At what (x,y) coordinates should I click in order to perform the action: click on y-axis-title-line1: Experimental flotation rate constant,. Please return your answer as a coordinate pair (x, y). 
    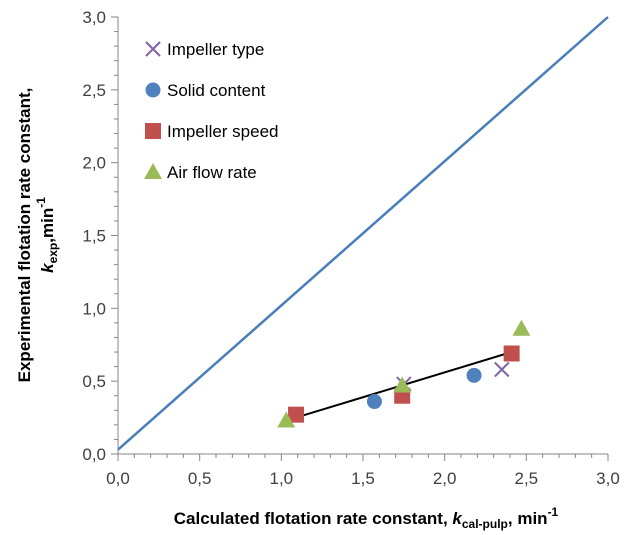
    Looking at the image, I should click on (24, 235).